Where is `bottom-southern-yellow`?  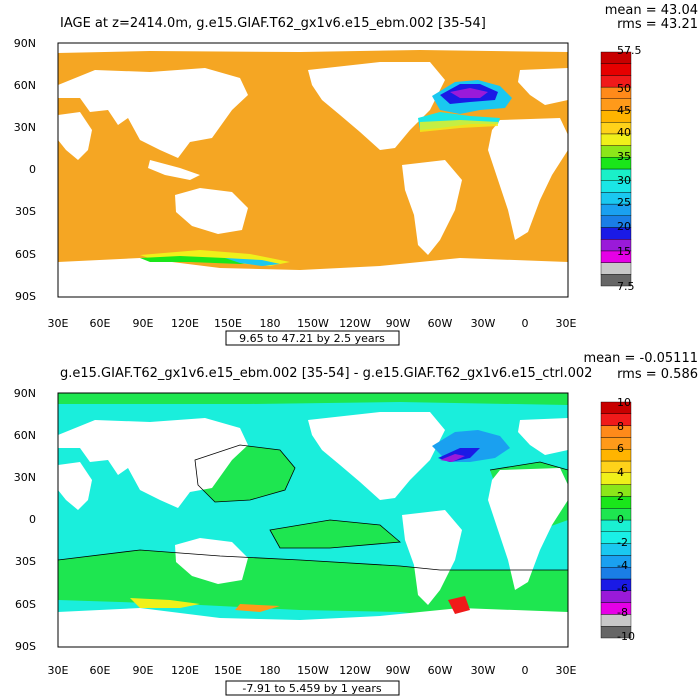 bottom-southern-yellow is located at coordinates (165, 603).